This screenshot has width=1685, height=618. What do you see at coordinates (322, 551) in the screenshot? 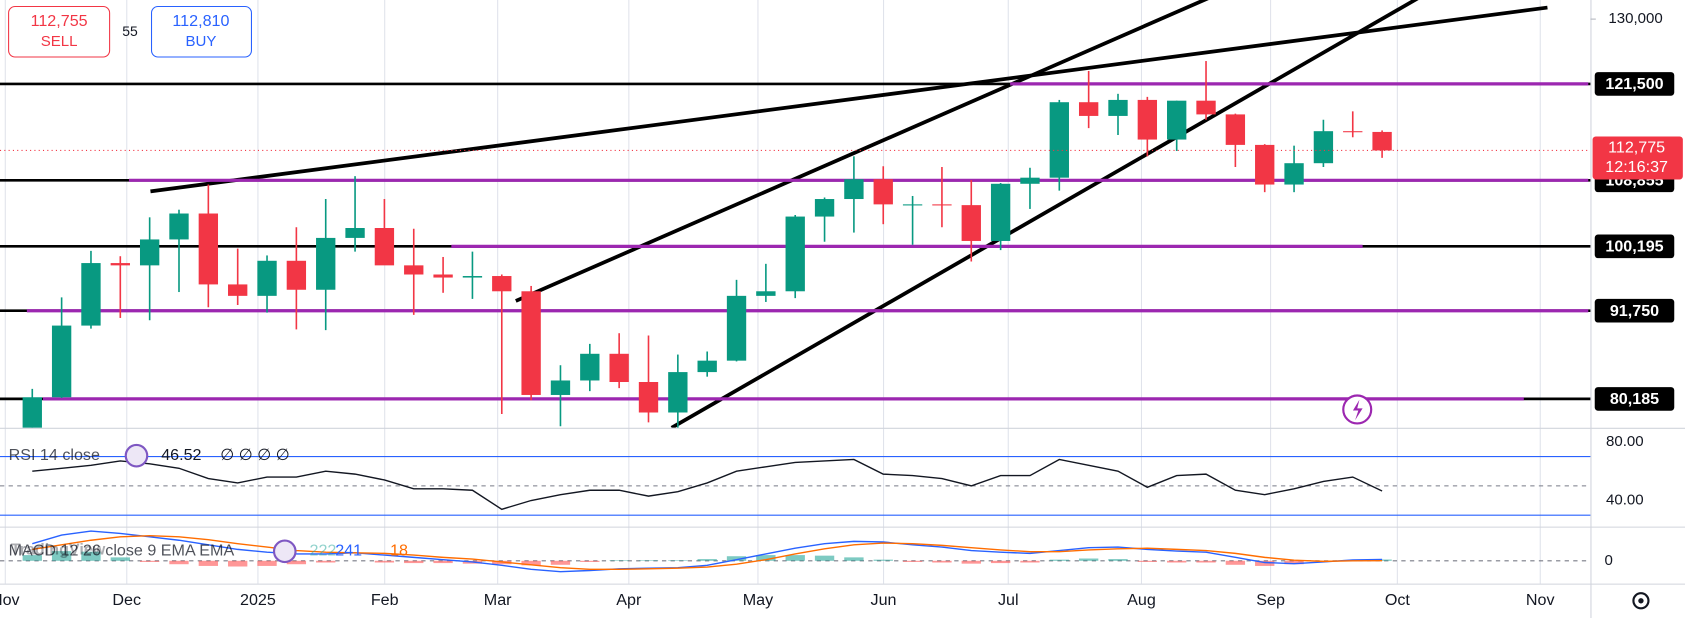
I see `histogram-value: 222` at bounding box center [322, 551].